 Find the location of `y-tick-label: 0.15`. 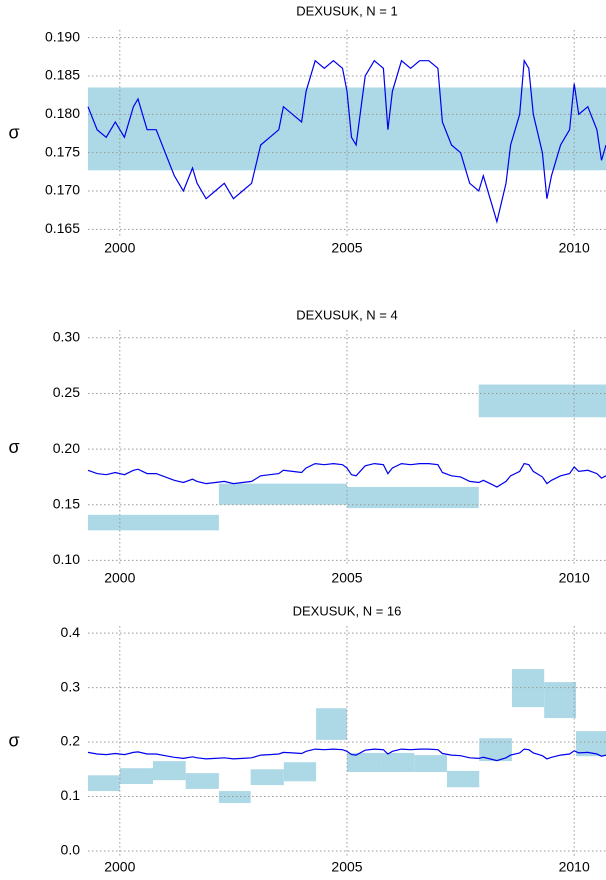

y-tick-label: 0.15 is located at coordinates (66, 503).